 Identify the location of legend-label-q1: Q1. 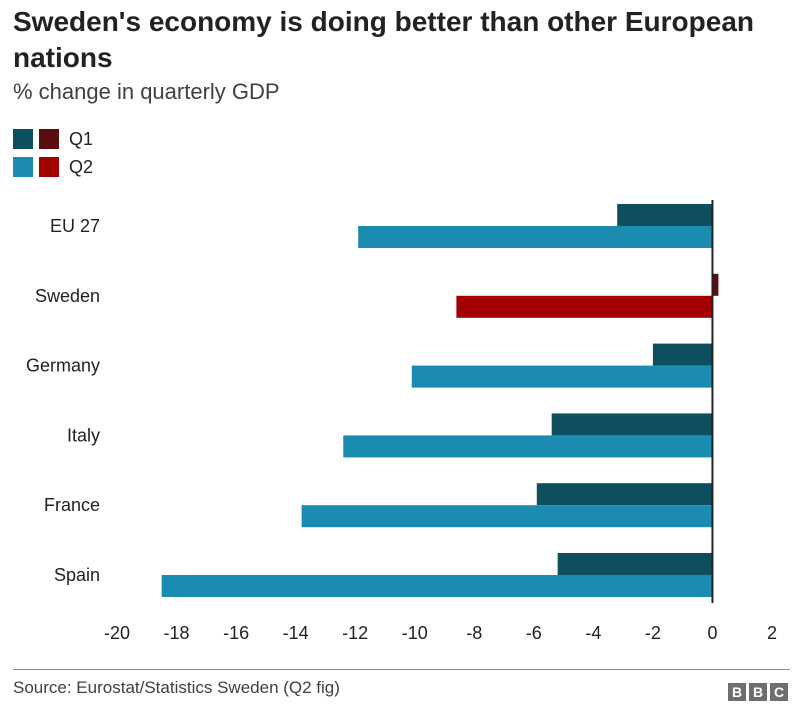
(81, 138).